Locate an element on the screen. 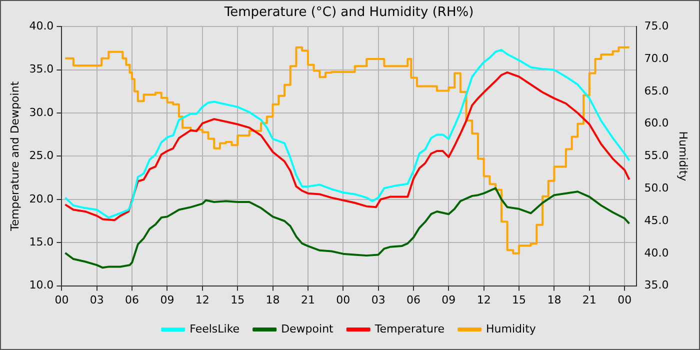 The height and width of the screenshot is (350, 700). y-axis-title: Temperature and Dewpoint is located at coordinates (15, 156).